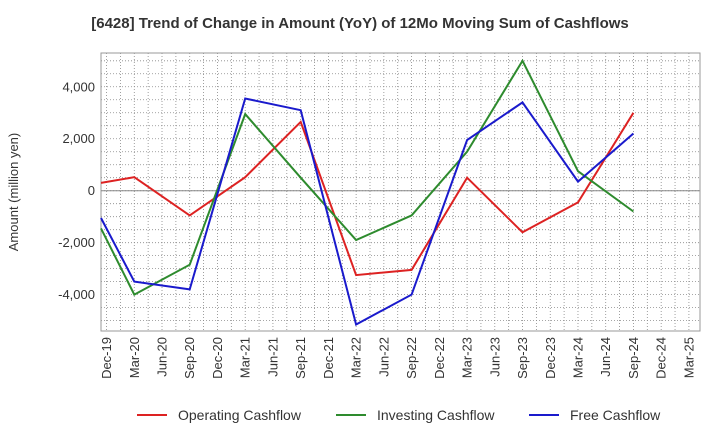 This screenshot has width=720, height=440. Describe the element at coordinates (605, 357) in the screenshot. I see `x-tick-label: Jun-24` at that location.